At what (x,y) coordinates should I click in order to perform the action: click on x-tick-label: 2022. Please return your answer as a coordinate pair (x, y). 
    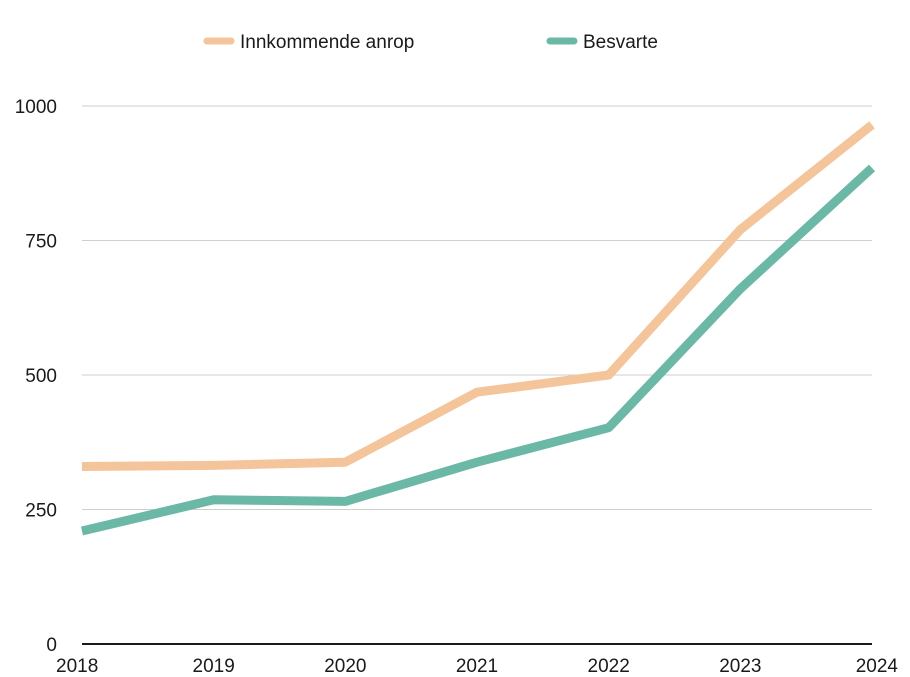
    Looking at the image, I should click on (609, 666).